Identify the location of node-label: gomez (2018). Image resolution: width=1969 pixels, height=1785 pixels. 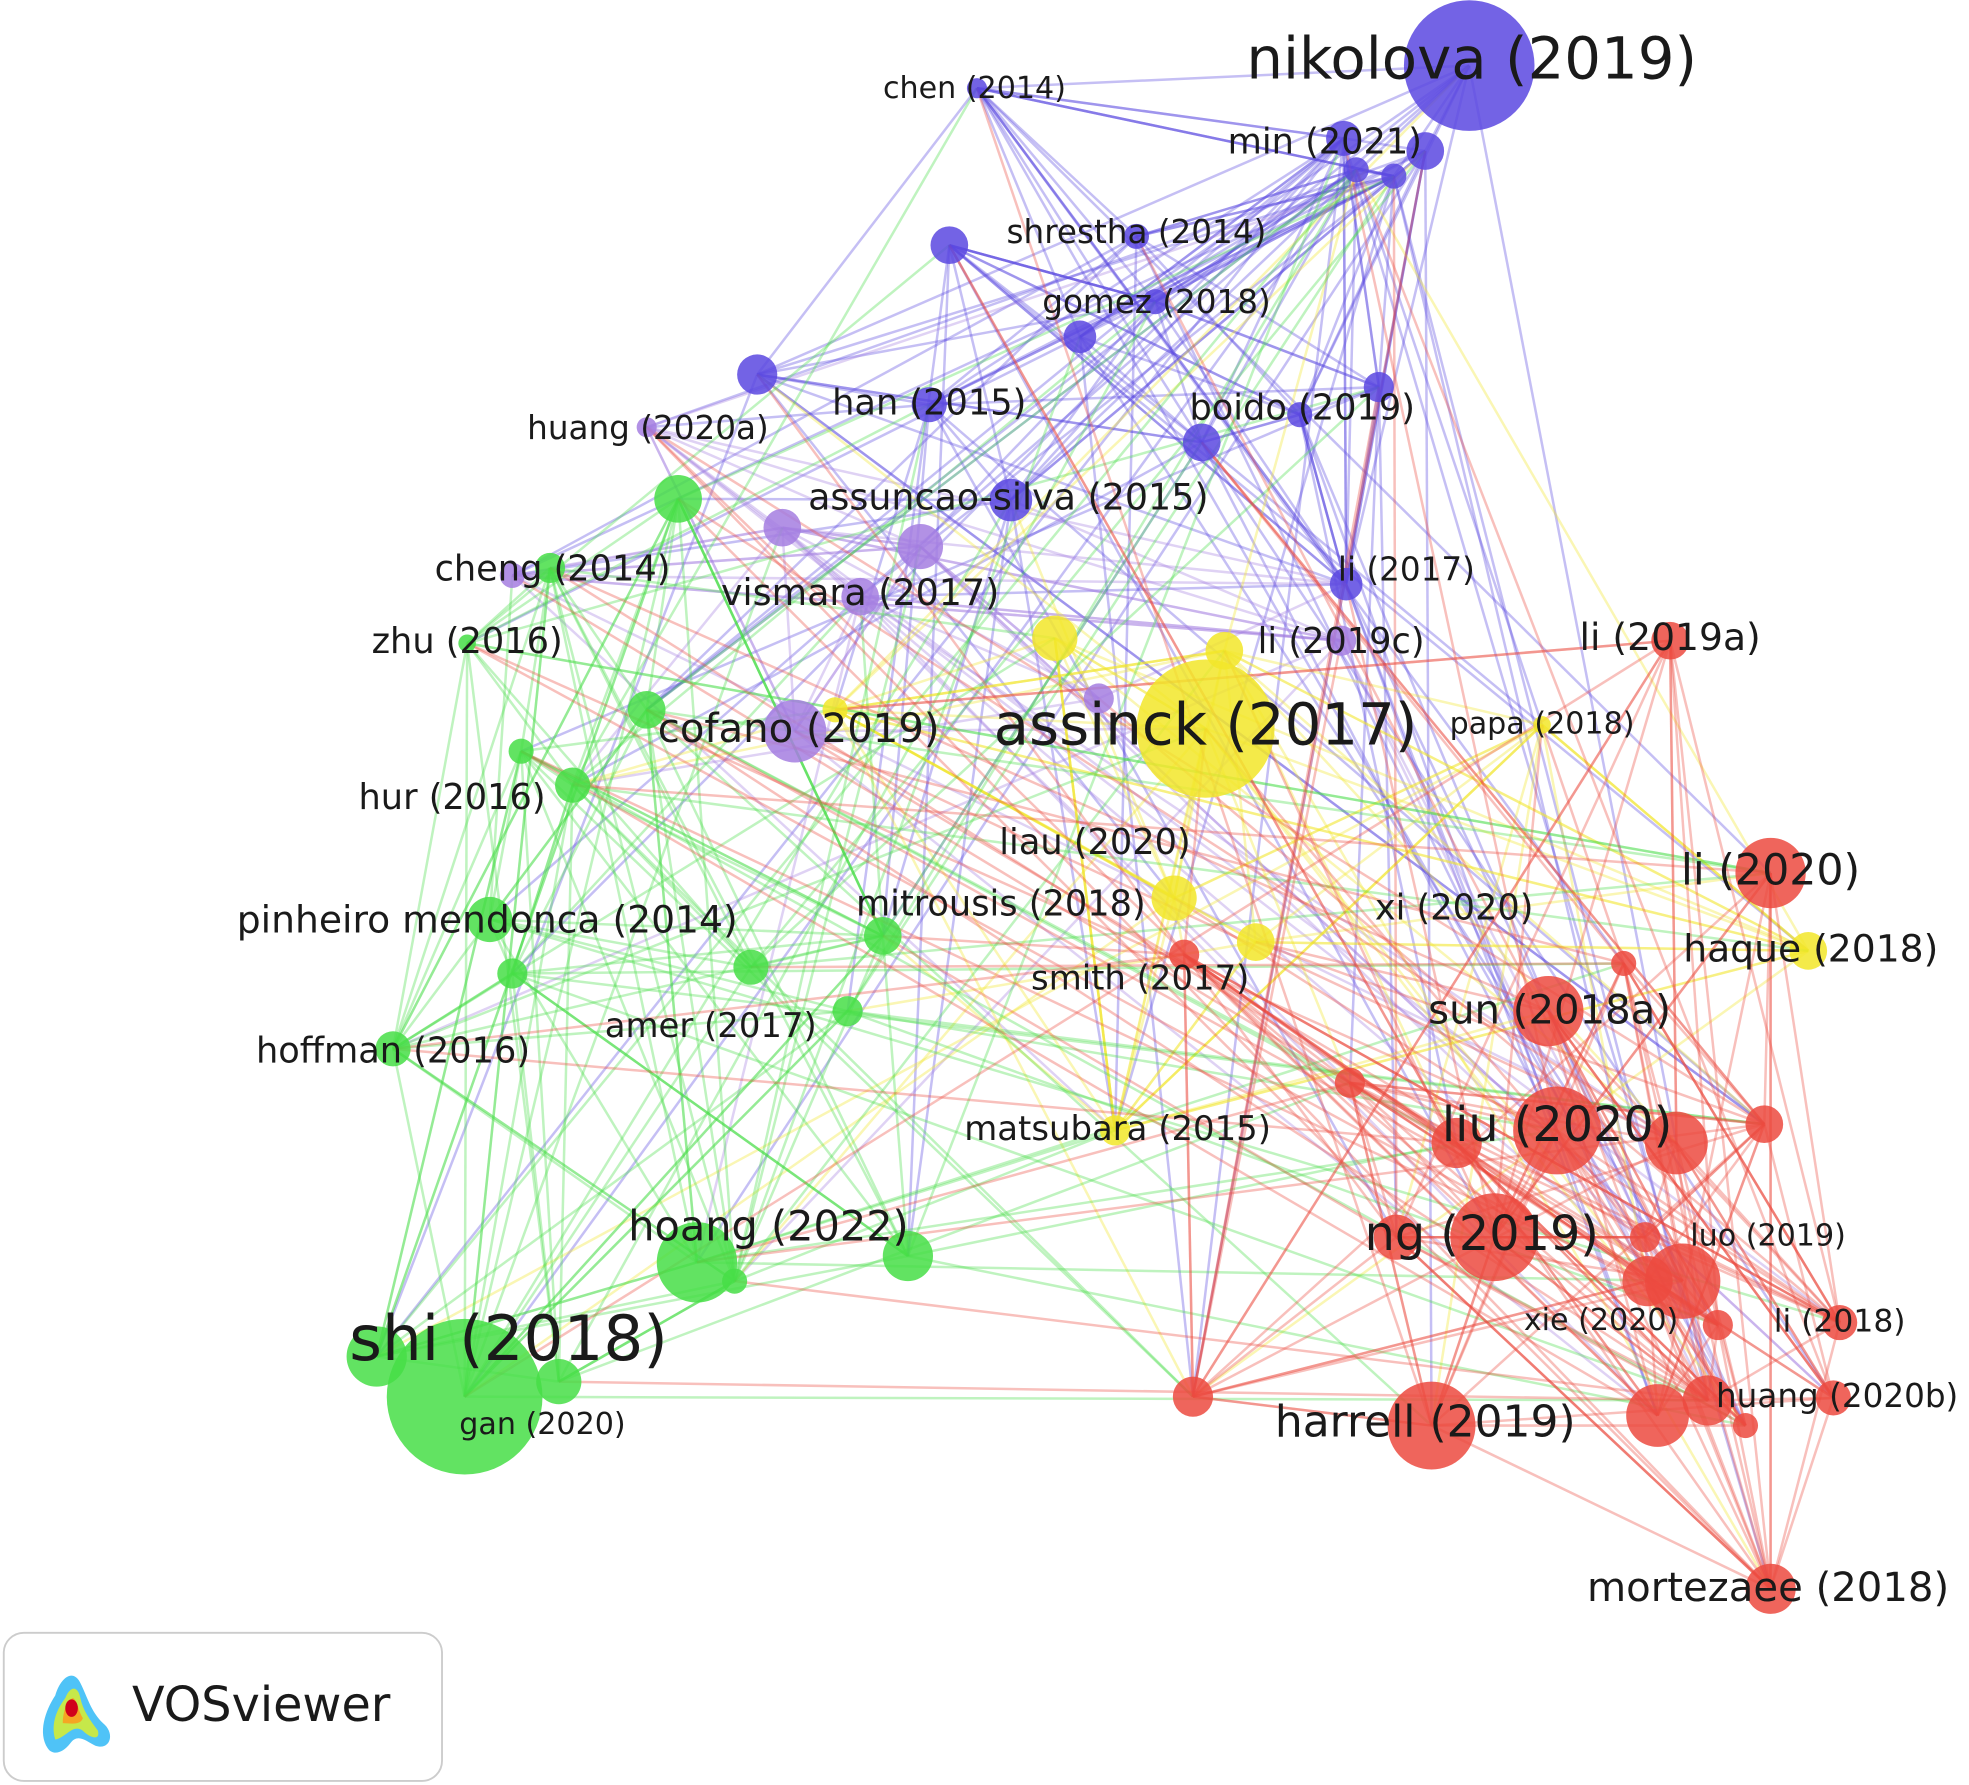
(1156, 302).